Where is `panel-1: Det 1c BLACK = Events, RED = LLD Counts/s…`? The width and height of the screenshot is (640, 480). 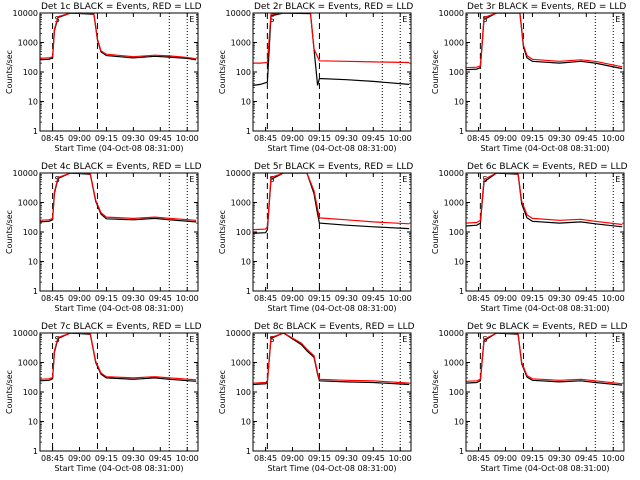 panel-1: Det 1c BLACK = Events, RED = LLD Counts/s… is located at coordinates (103, 77).